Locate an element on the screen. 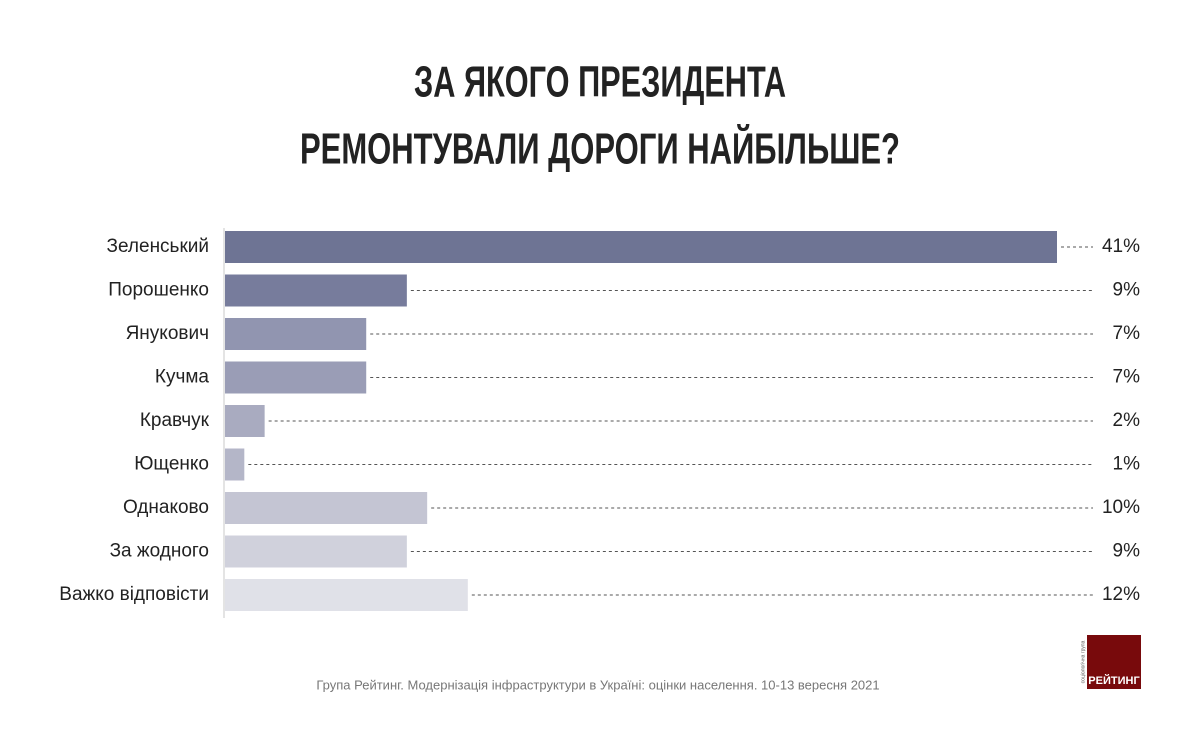  y-tick-label: Кравчук is located at coordinates (175, 420).